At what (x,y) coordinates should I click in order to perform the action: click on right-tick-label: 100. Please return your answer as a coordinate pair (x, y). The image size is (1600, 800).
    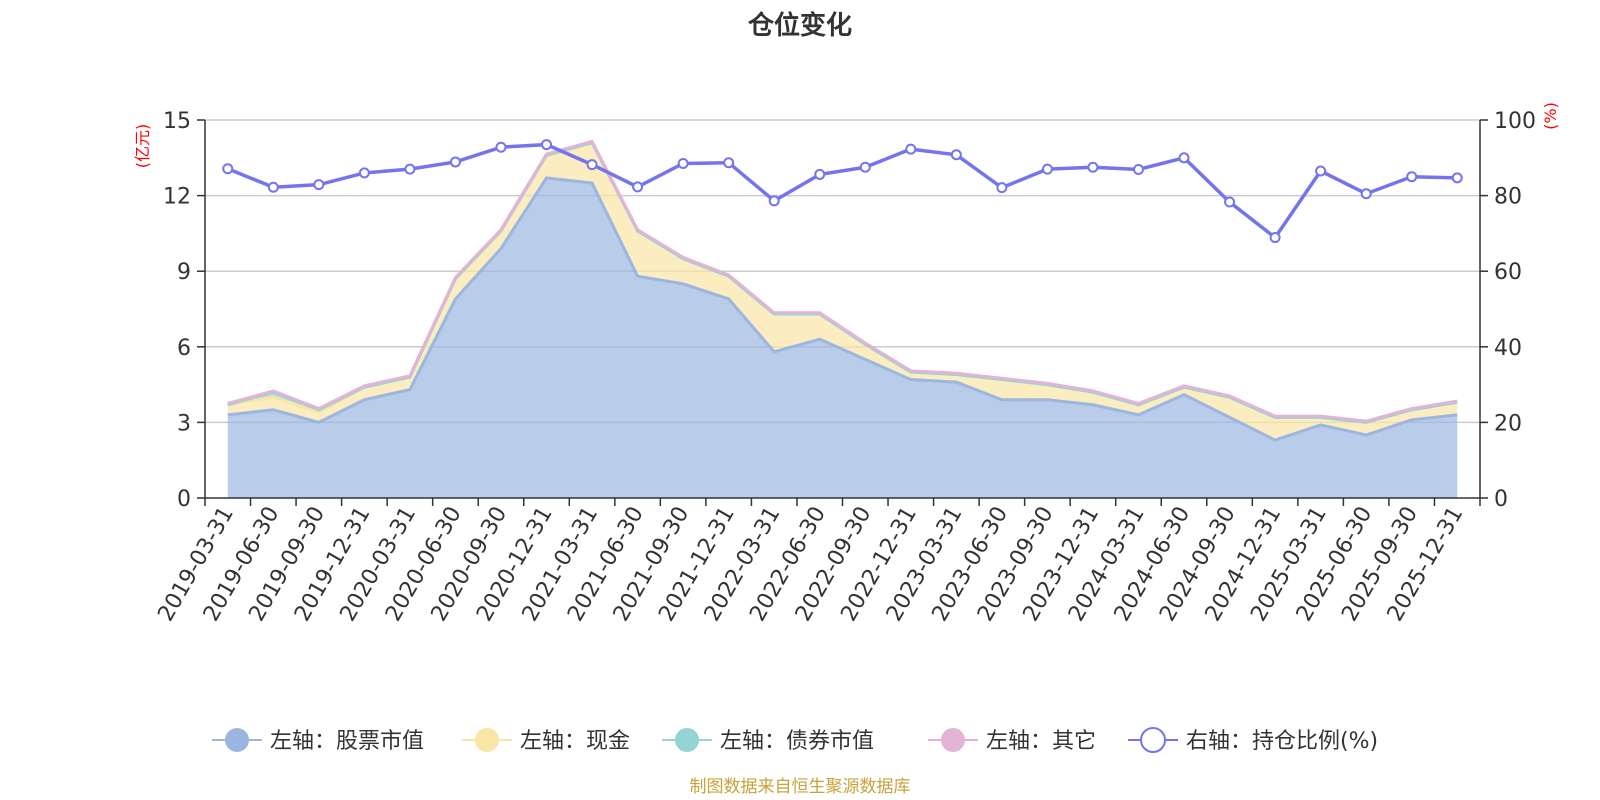
    Looking at the image, I should click on (1515, 121).